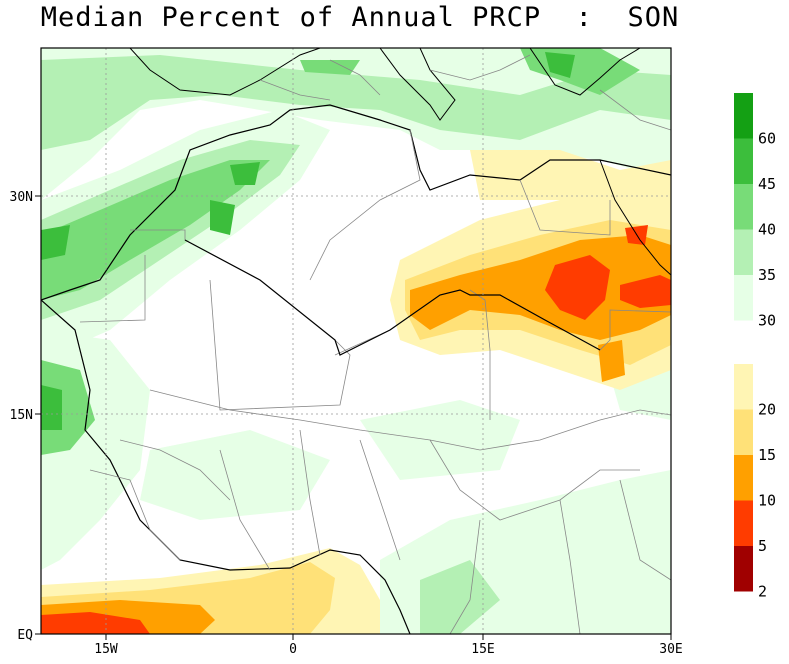 The image size is (789, 664). What do you see at coordinates (235, 475) in the screenshot?
I see `shade-sahel-30a` at bounding box center [235, 475].